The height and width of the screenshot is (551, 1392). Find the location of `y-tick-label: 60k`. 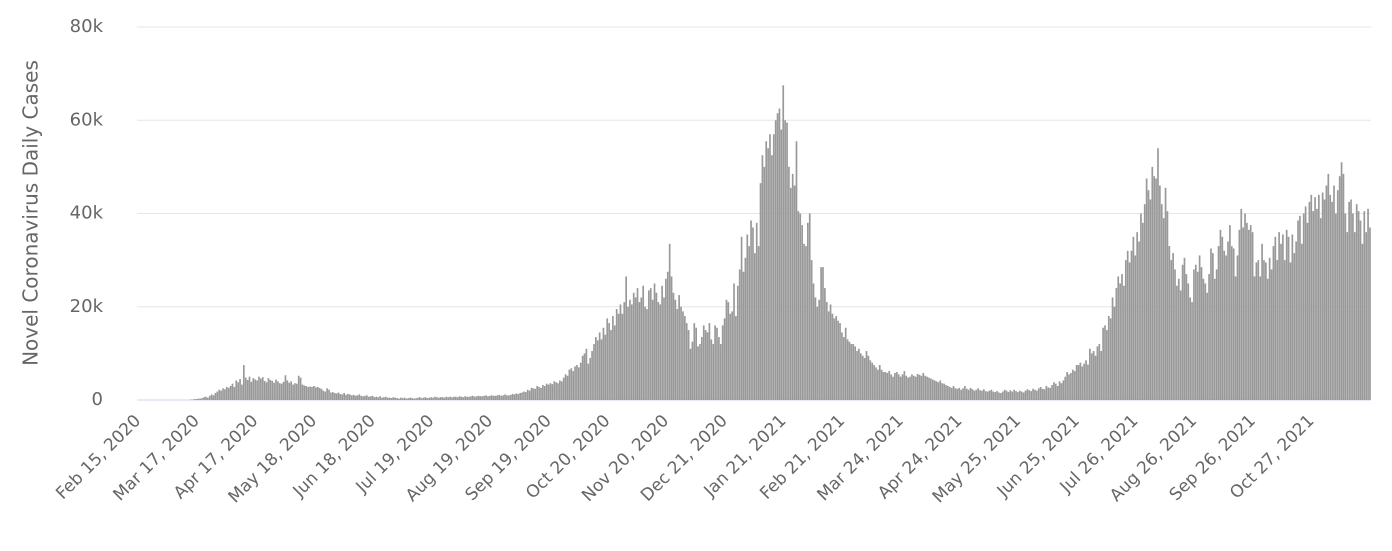

y-tick-label: 60k is located at coordinates (87, 119).